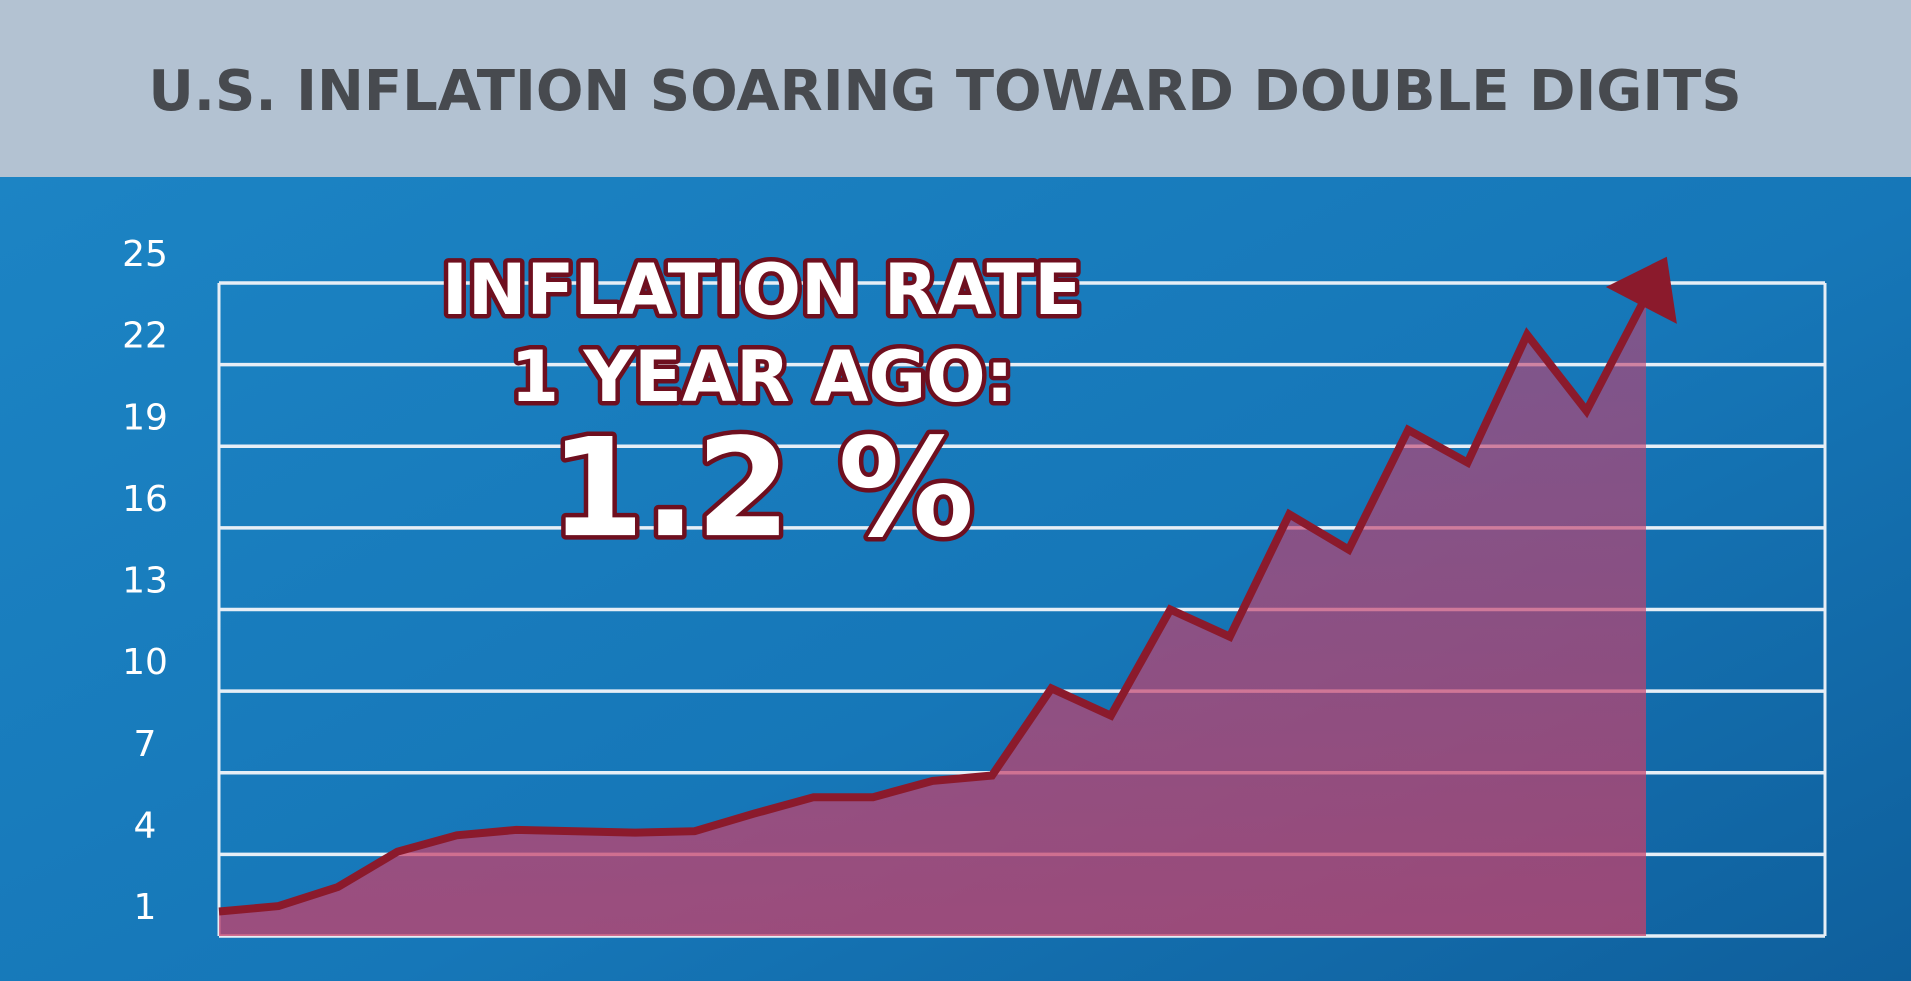 The image size is (1911, 981). Describe the element at coordinates (145, 825) in the screenshot. I see `y-tick-label: 4` at that location.